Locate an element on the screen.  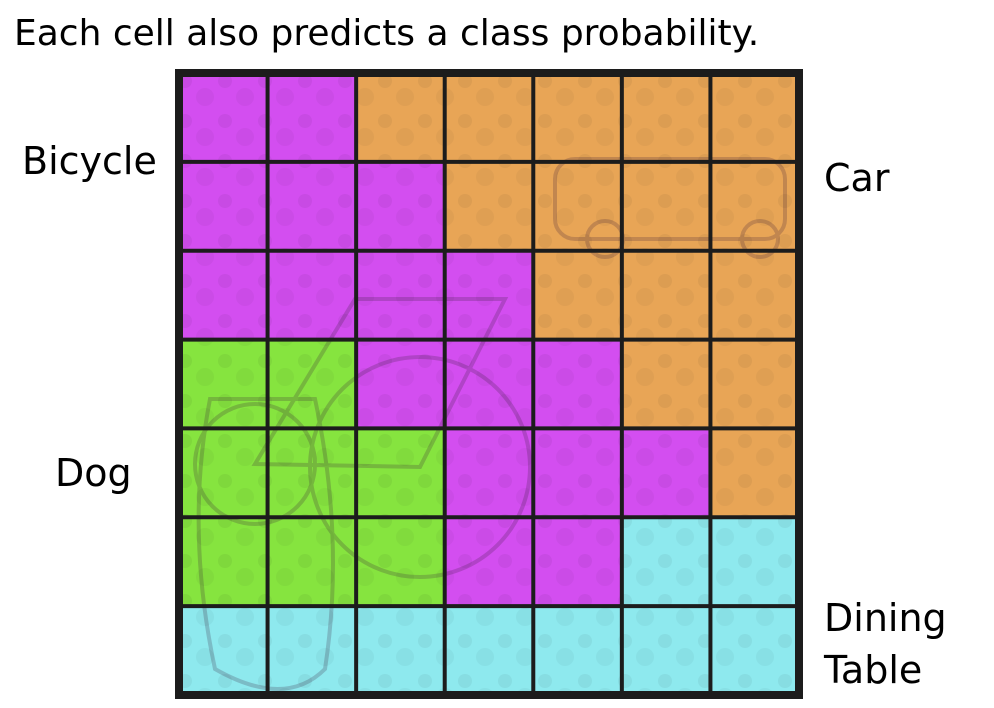
label-bicycle: Bicycle is located at coordinates (89, 161).